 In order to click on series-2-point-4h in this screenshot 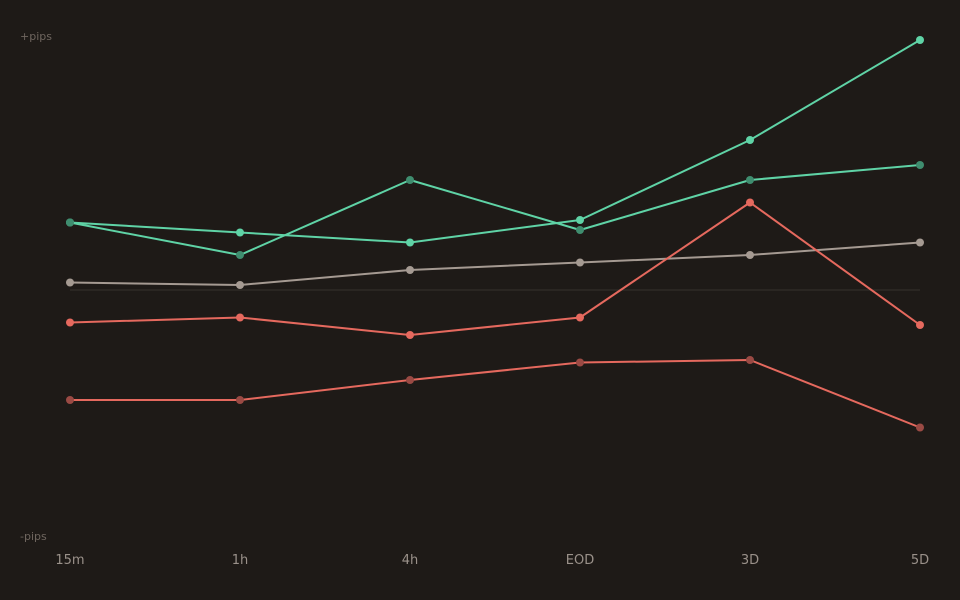, I will do `click(410, 180)`.